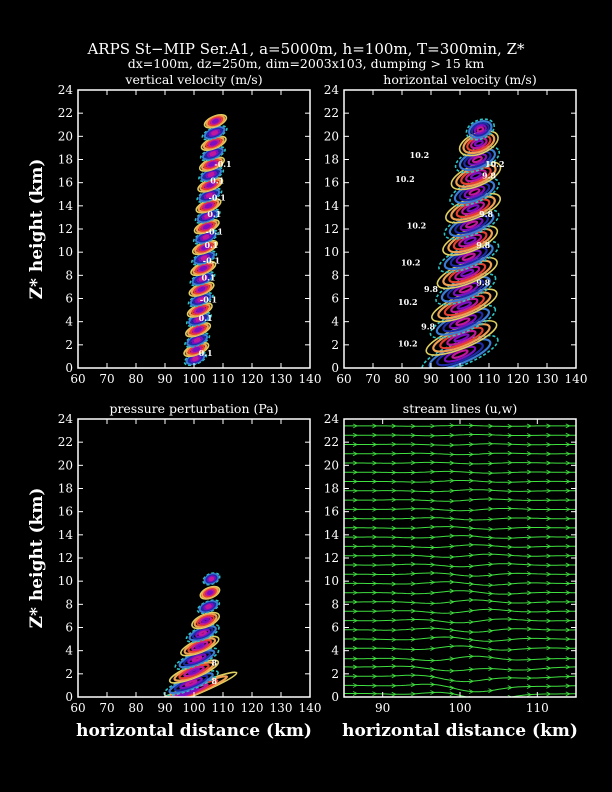  What do you see at coordinates (331, 160) in the screenshot?
I see `y-tick-label: 18` at bounding box center [331, 160].